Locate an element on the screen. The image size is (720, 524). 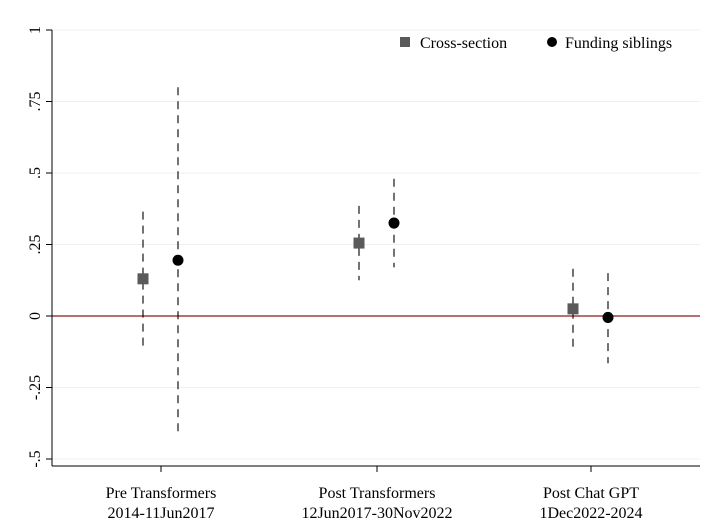
legend-label-funding-siblings: Funding siblings is located at coordinates (618, 43).